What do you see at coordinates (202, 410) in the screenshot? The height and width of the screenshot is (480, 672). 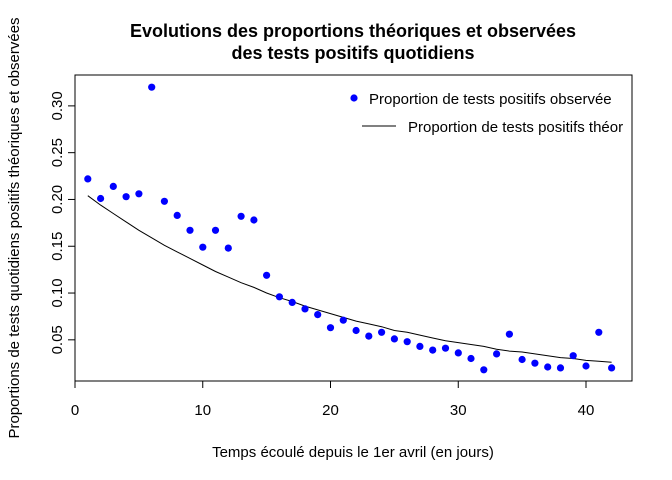 I see `x-tick-label-1: 10` at bounding box center [202, 410].